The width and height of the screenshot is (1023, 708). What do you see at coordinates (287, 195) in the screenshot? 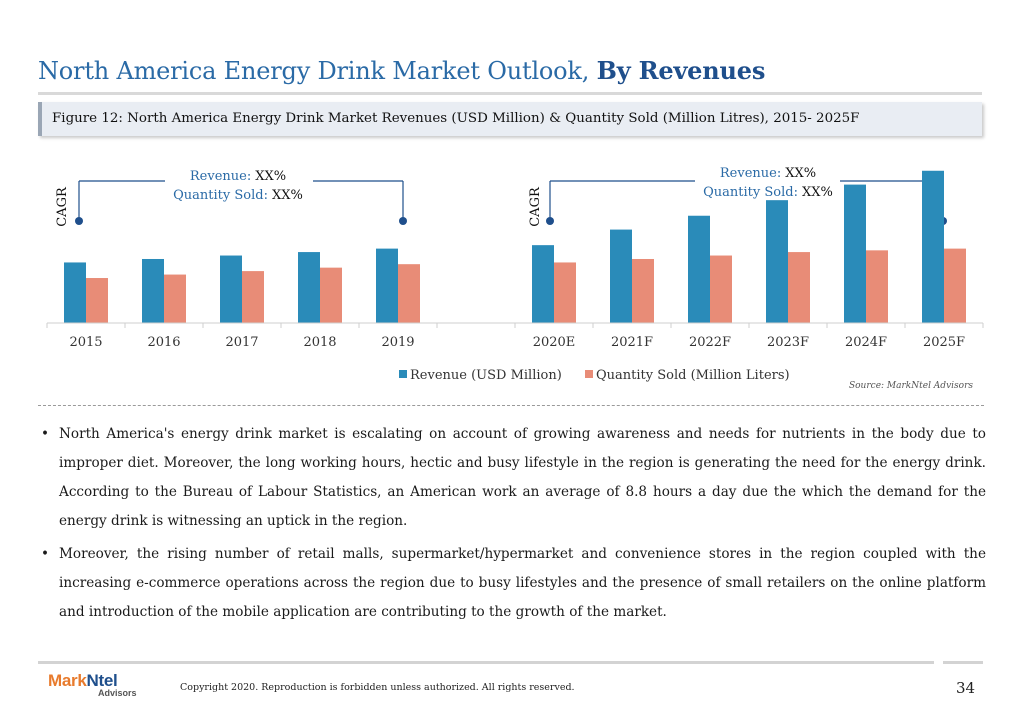
I see `cagr-left-quantity-value: XX%` at bounding box center [287, 195].